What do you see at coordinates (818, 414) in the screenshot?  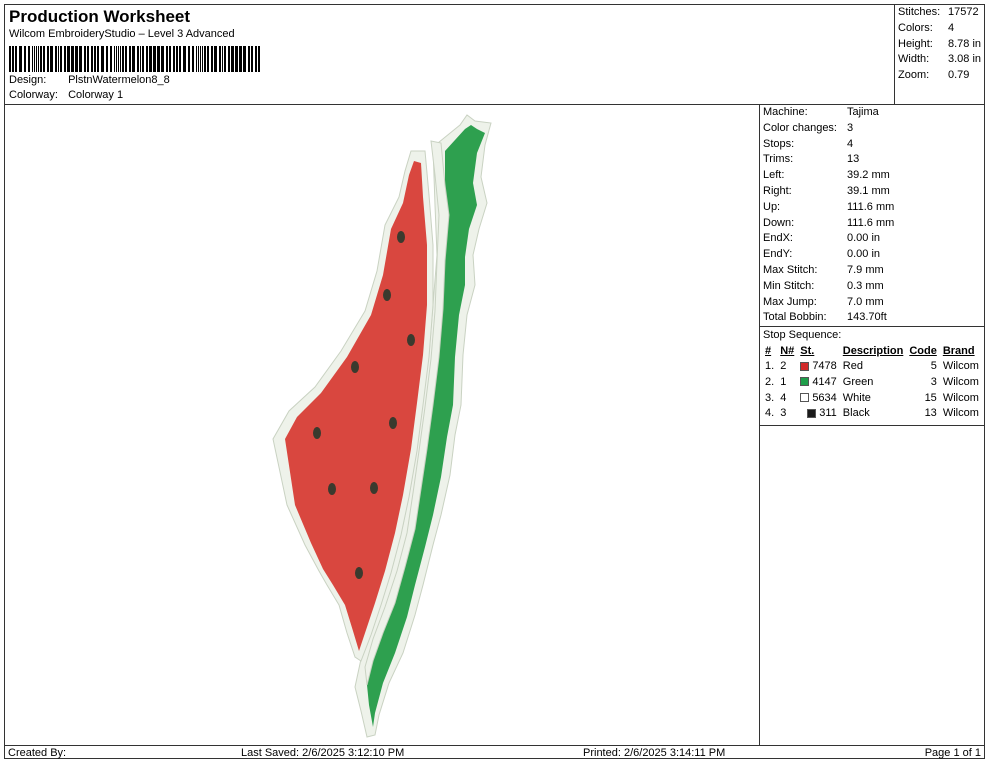 I see `stop-stitches-cell: 311` at bounding box center [818, 414].